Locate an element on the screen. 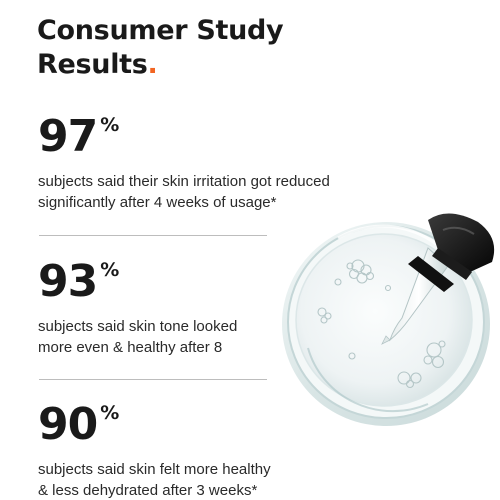  stat-value-row: 93 % is located at coordinates (203, 282).